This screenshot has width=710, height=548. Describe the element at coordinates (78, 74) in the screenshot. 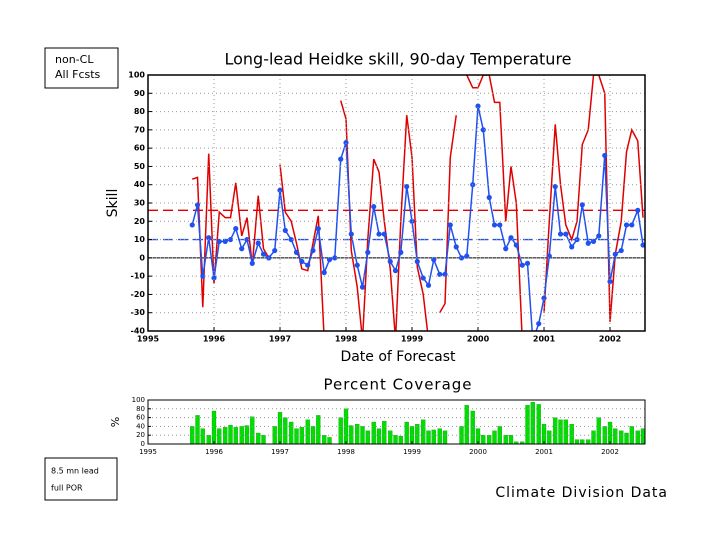

I see `legend-label: All Fcsts` at that location.